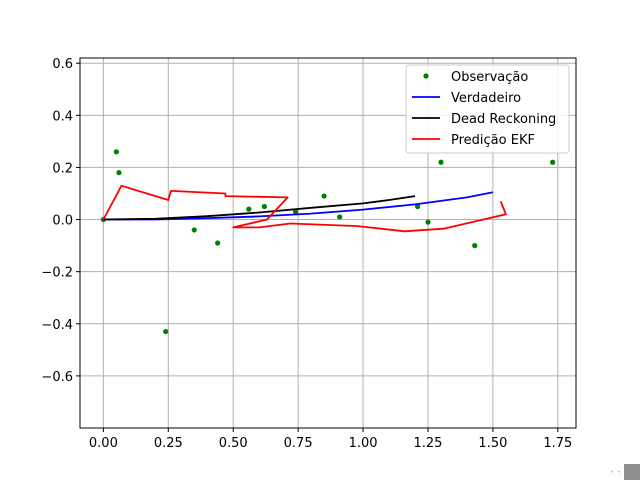  I want to click on y-tick-label: 0.2, so click(62, 168).